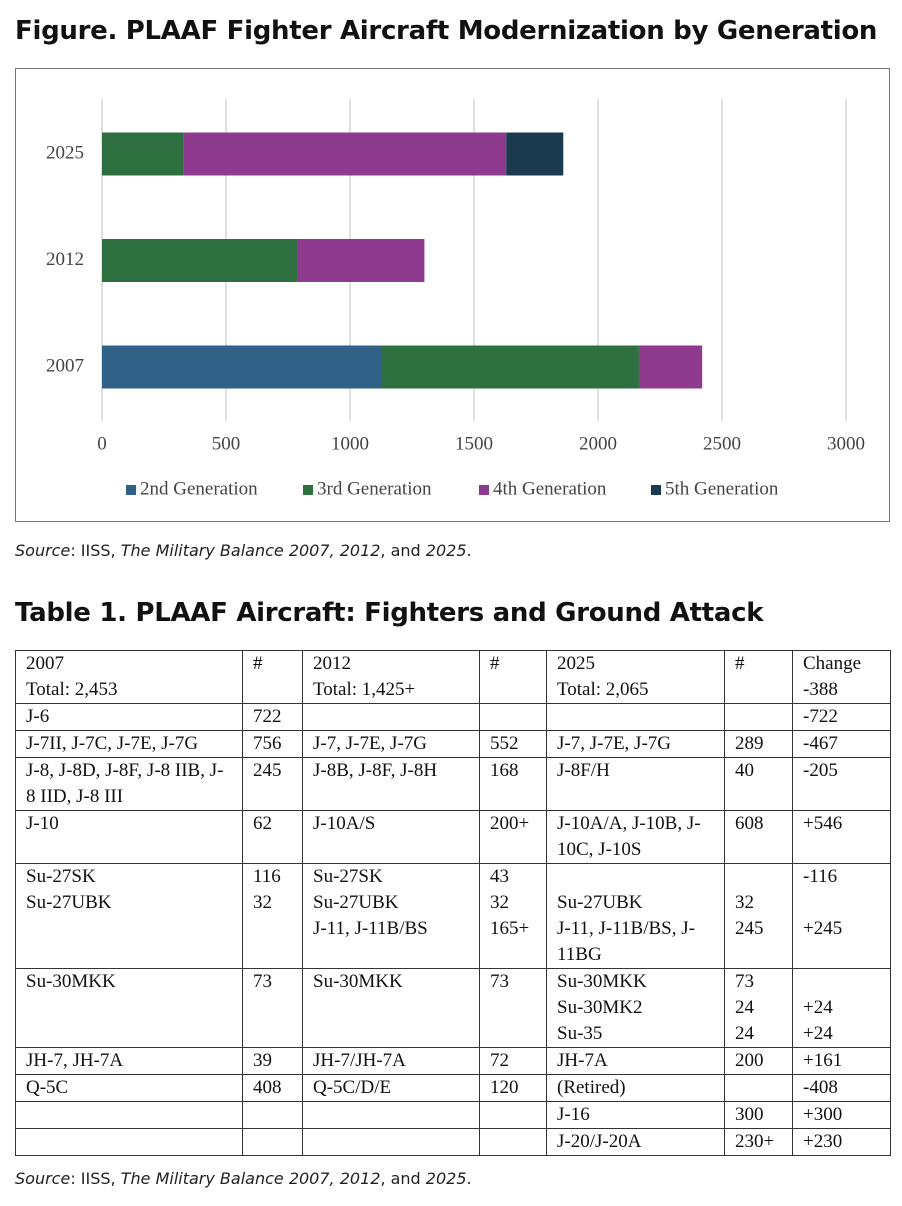 Image resolution: width=902 pixels, height=1206 pixels. Describe the element at coordinates (841, 744) in the screenshot. I see `table-cell: -467` at that location.